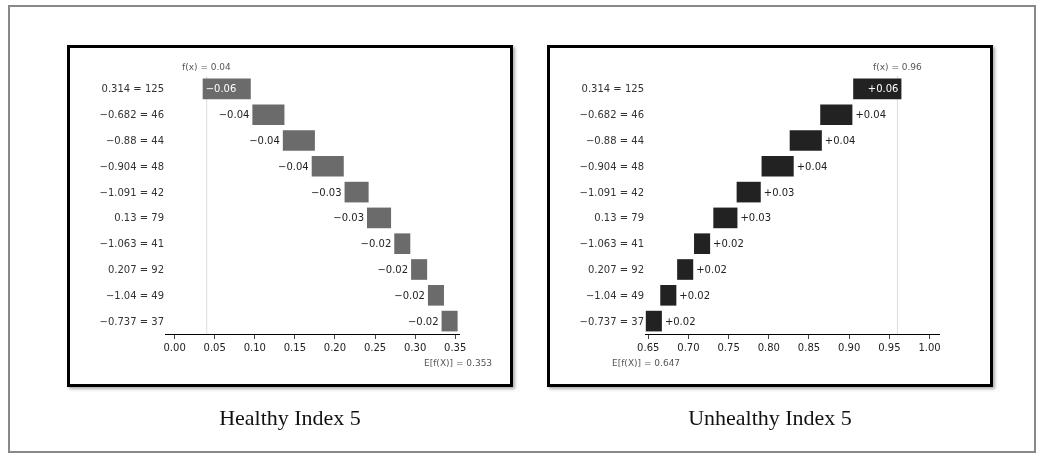 The height and width of the screenshot is (466, 1045). What do you see at coordinates (290, 418) in the screenshot?
I see `text: Healthy Index 5` at bounding box center [290, 418].